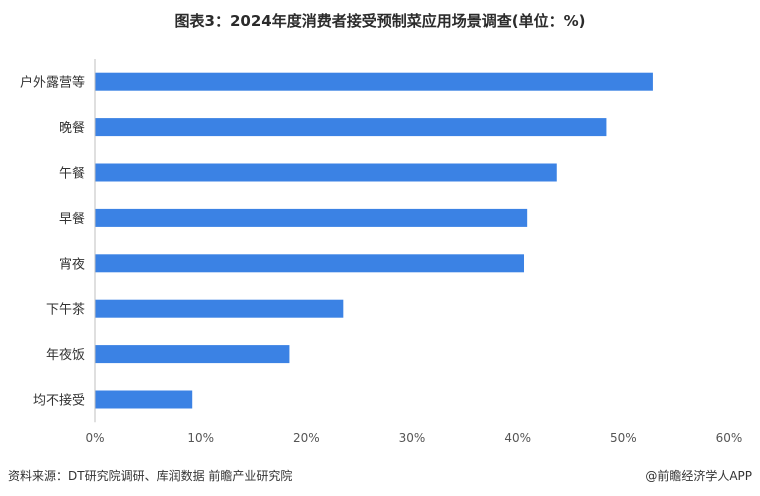 This screenshot has height=496, width=760. What do you see at coordinates (72, 219) in the screenshot?
I see `category-label: 早餐` at bounding box center [72, 219].